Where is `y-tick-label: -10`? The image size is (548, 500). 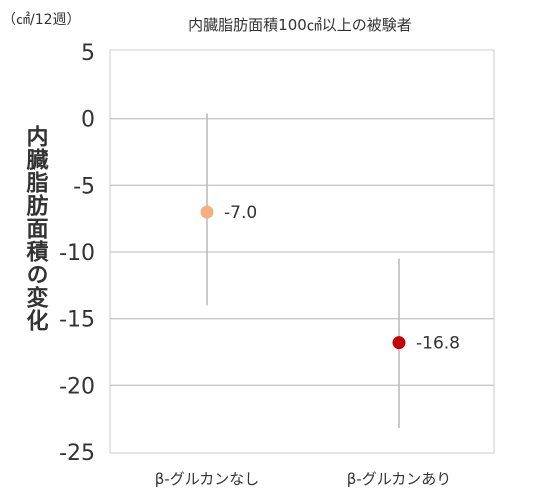
y-tick-label: -10 is located at coordinates (77, 253).